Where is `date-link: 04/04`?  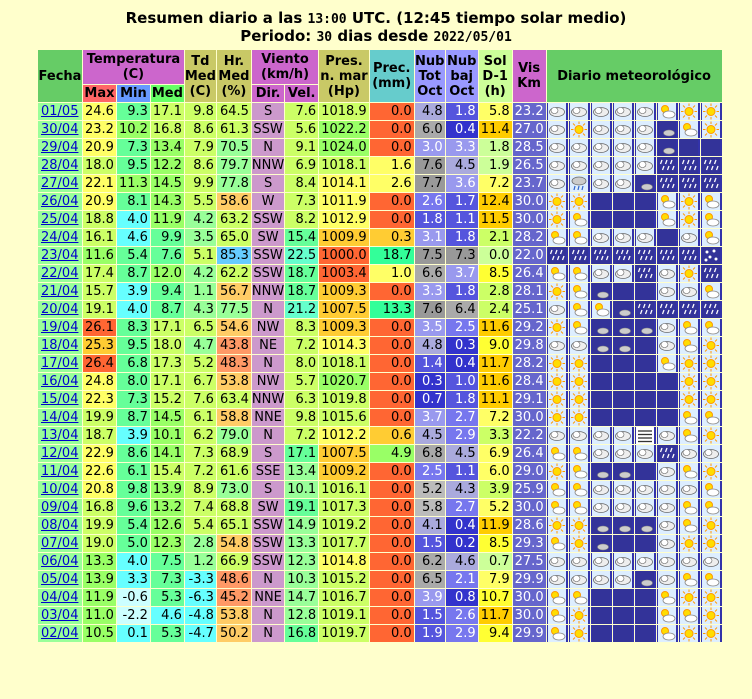
date-link: 04/04 is located at coordinates (60, 597).